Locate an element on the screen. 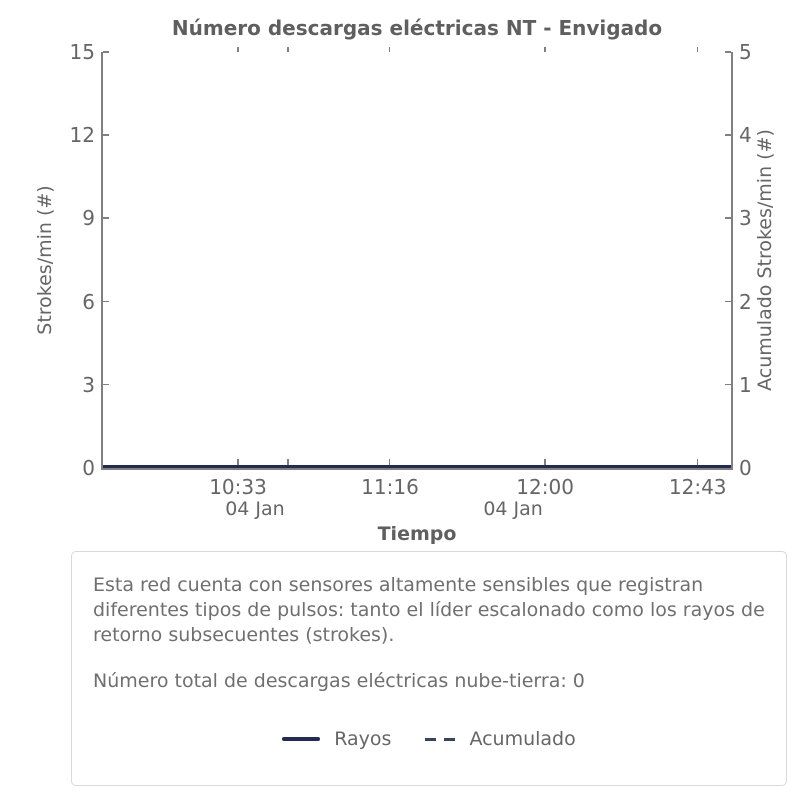 This screenshot has width=806, height=806. rayos-line-swatch-icon is located at coordinates (301, 739).